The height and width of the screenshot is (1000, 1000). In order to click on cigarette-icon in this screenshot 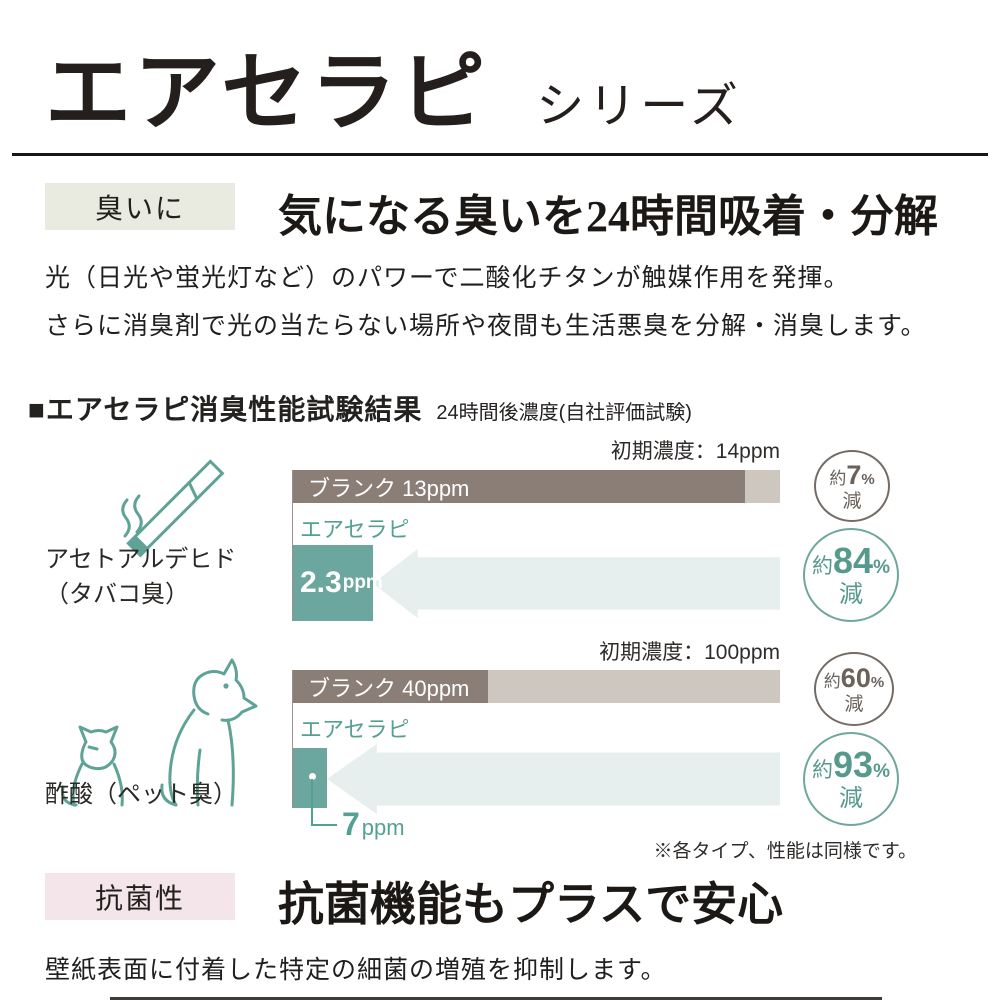, I will do `click(173, 508)`.